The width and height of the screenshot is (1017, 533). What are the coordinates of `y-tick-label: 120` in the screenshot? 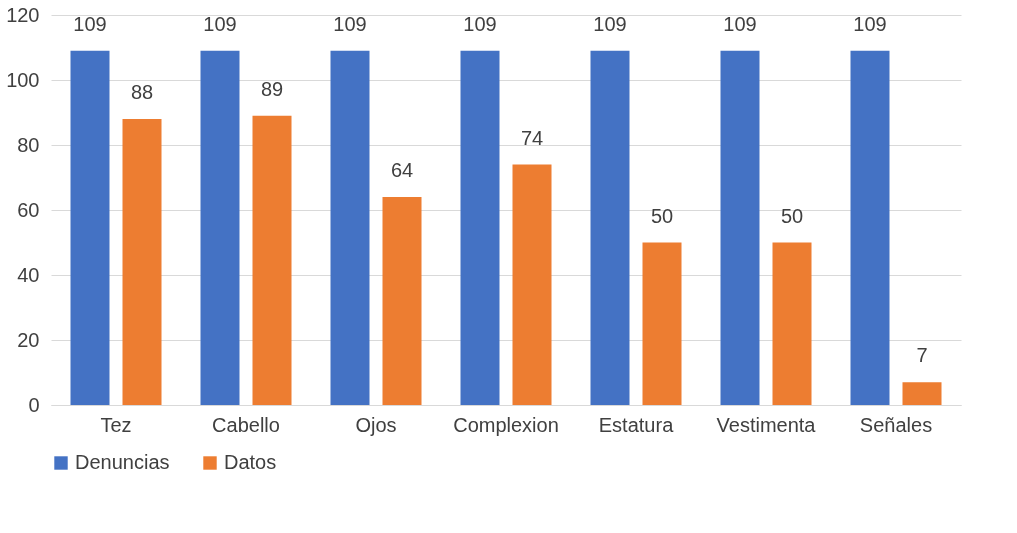 It's located at (23, 14).